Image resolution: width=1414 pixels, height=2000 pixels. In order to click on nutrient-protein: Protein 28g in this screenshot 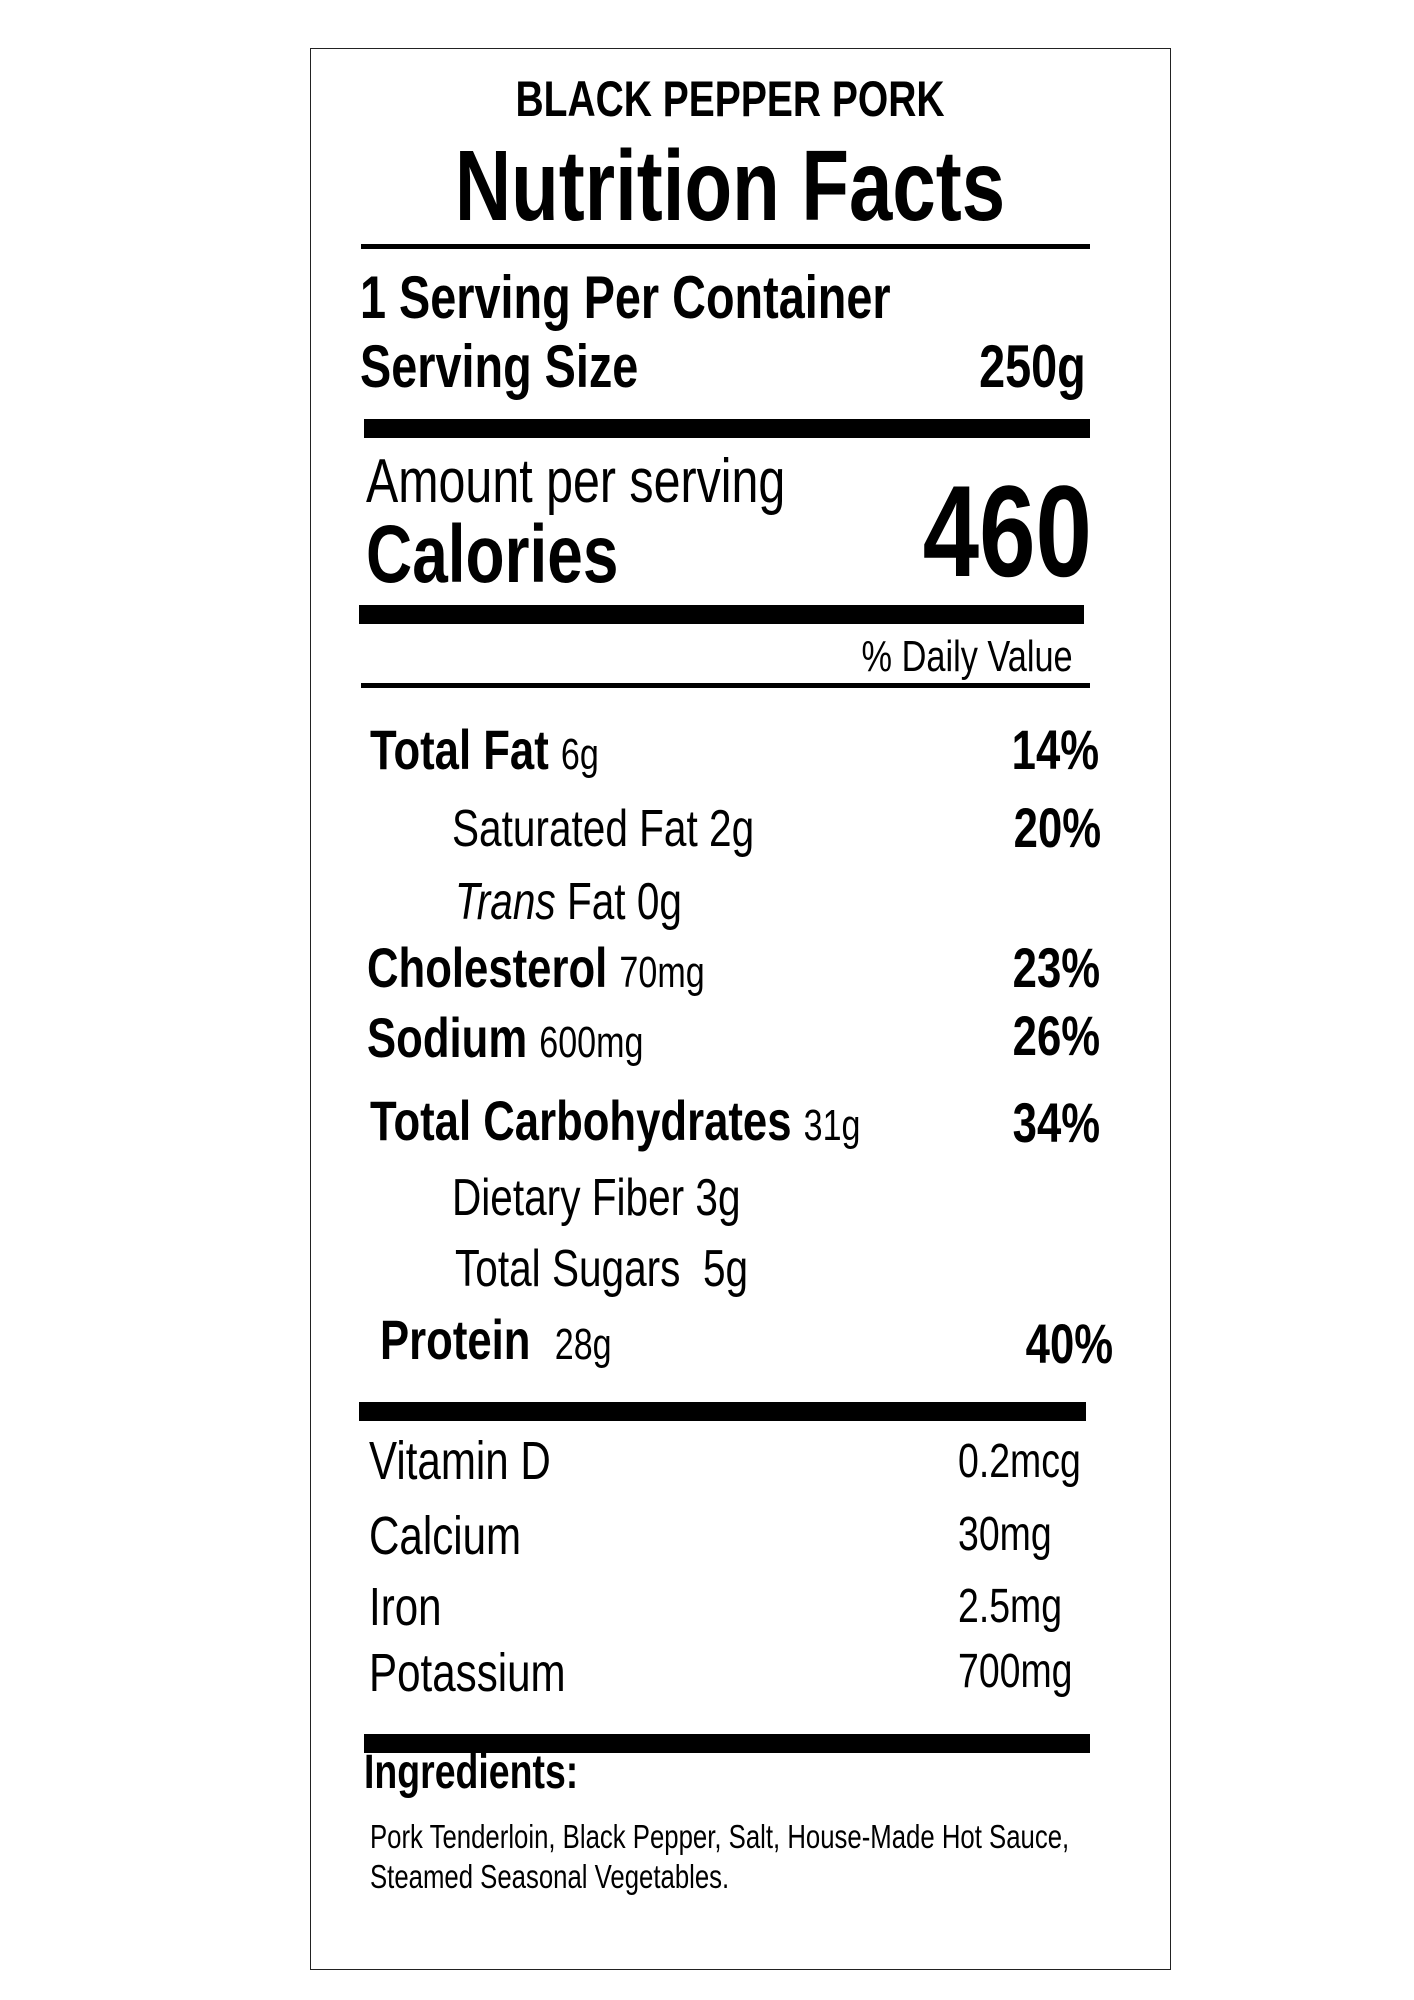, I will do `click(496, 1339)`.